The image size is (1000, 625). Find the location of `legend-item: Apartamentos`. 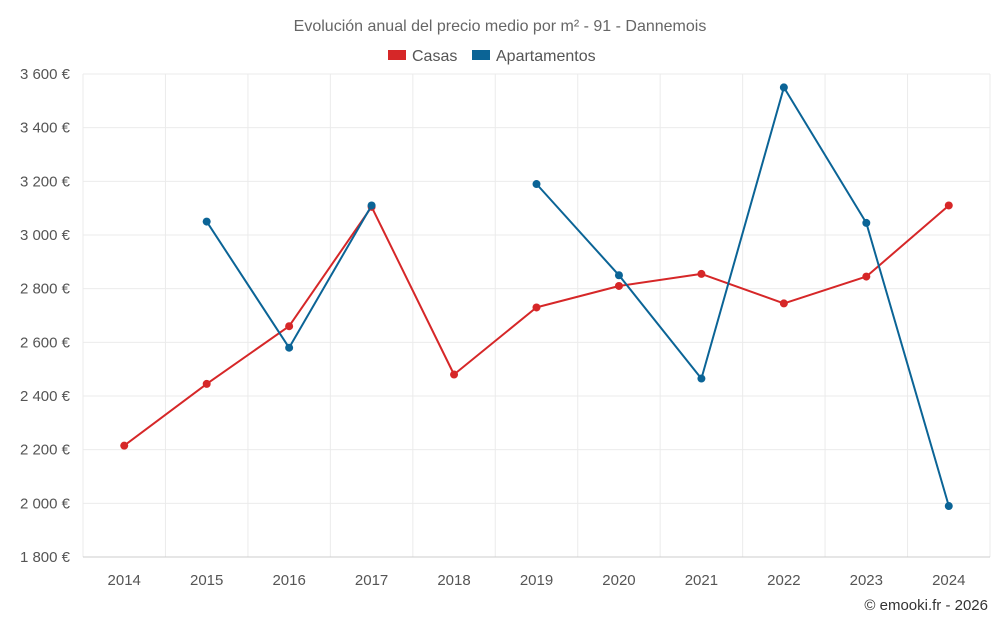

legend-item: Apartamentos is located at coordinates (534, 56).